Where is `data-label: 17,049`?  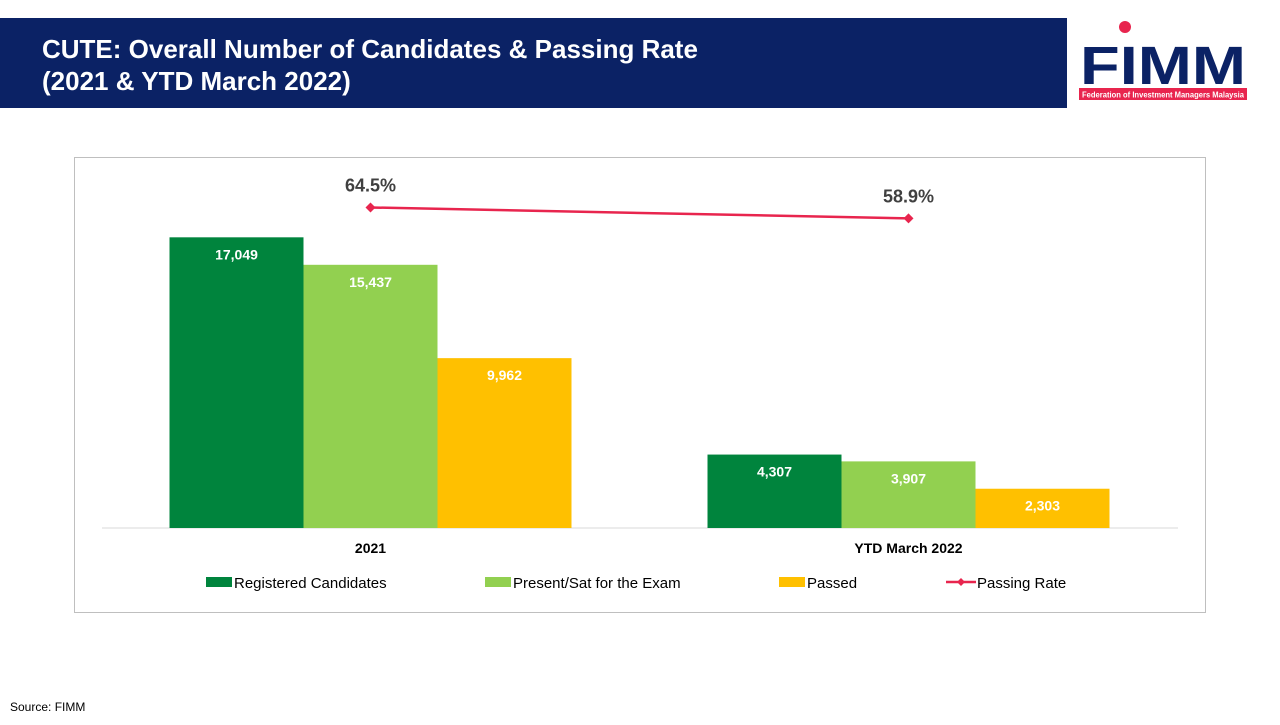 data-label: 17,049 is located at coordinates (236, 254).